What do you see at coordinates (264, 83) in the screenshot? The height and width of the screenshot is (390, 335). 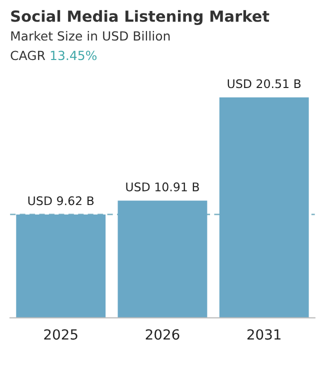 I see `data-label: USD 20.51 B` at bounding box center [264, 83].